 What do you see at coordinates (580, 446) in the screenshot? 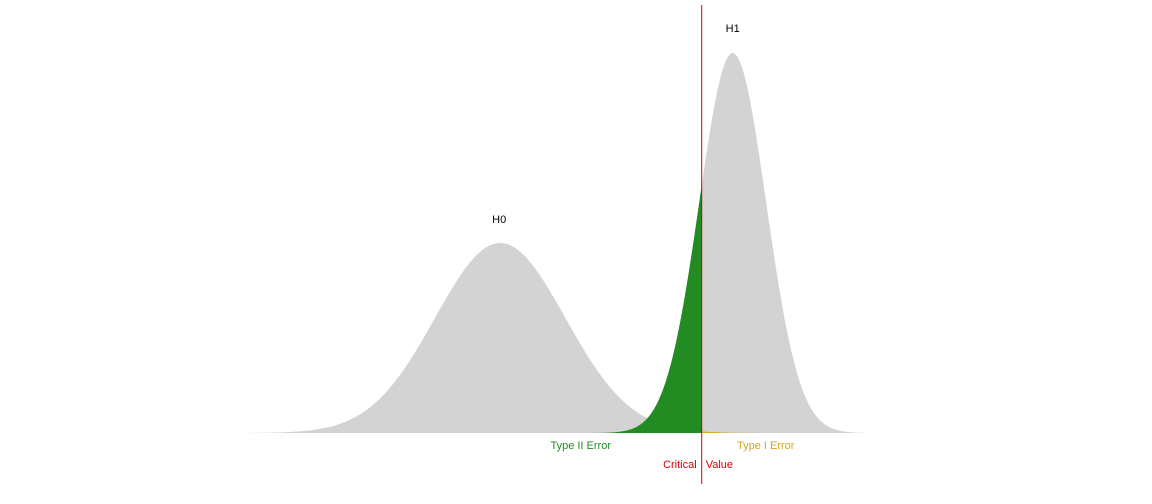
I see `type-ii-error-label: Type II Error` at bounding box center [580, 446].